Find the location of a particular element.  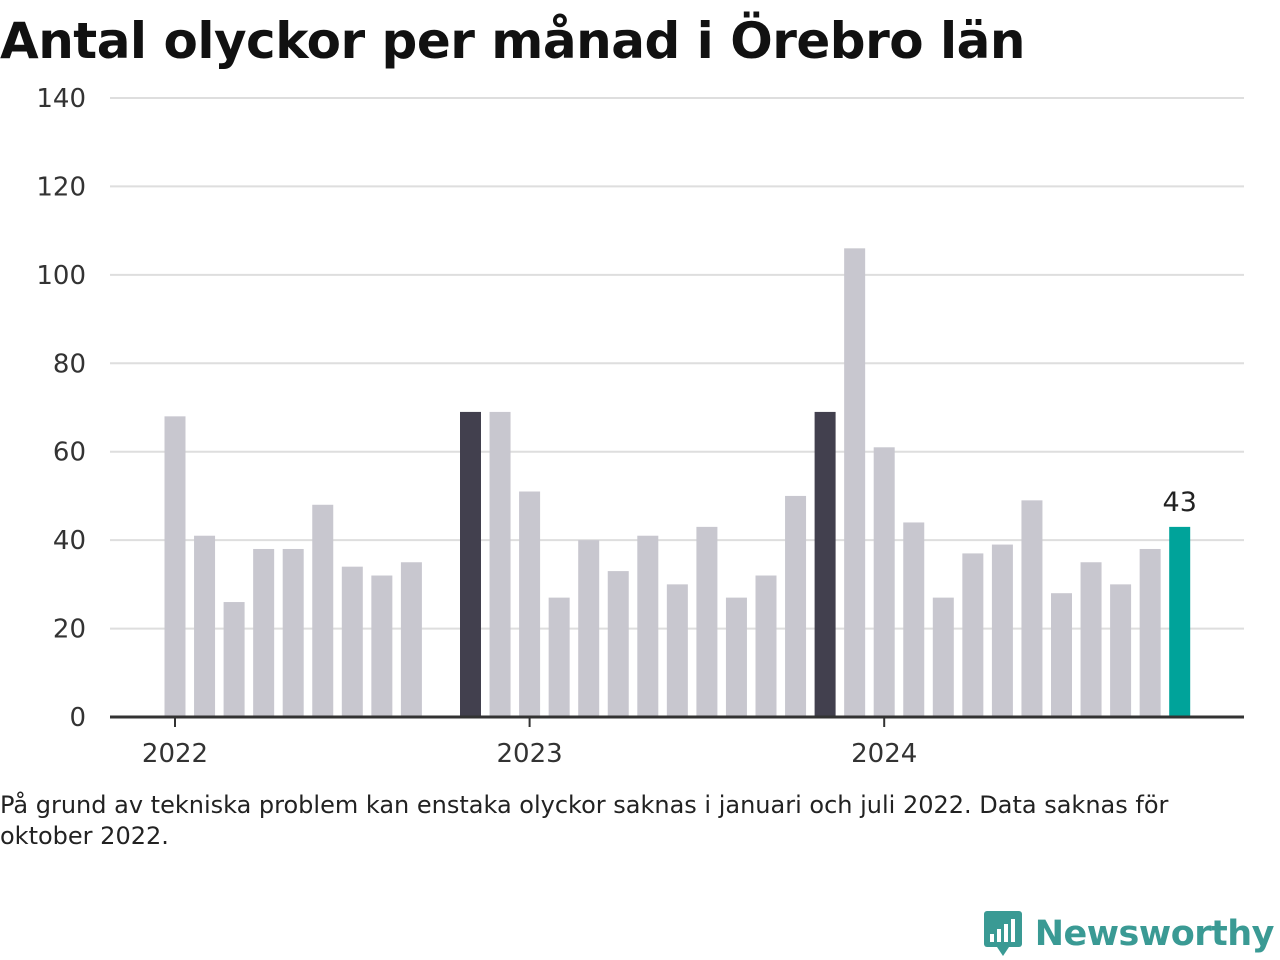

y-tick-label: 40 is located at coordinates (69, 541).